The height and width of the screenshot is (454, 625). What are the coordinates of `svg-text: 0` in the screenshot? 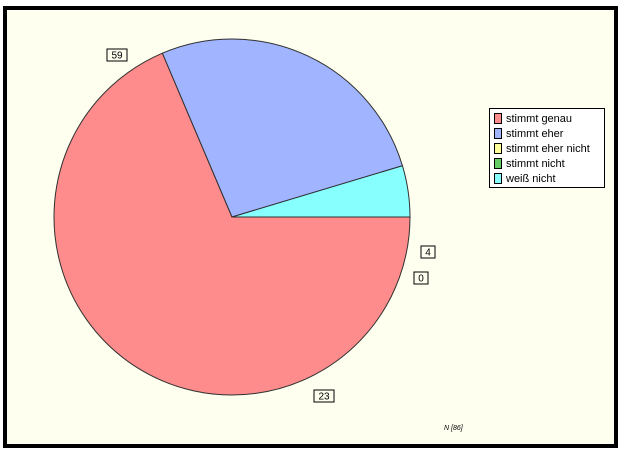 It's located at (421, 279).